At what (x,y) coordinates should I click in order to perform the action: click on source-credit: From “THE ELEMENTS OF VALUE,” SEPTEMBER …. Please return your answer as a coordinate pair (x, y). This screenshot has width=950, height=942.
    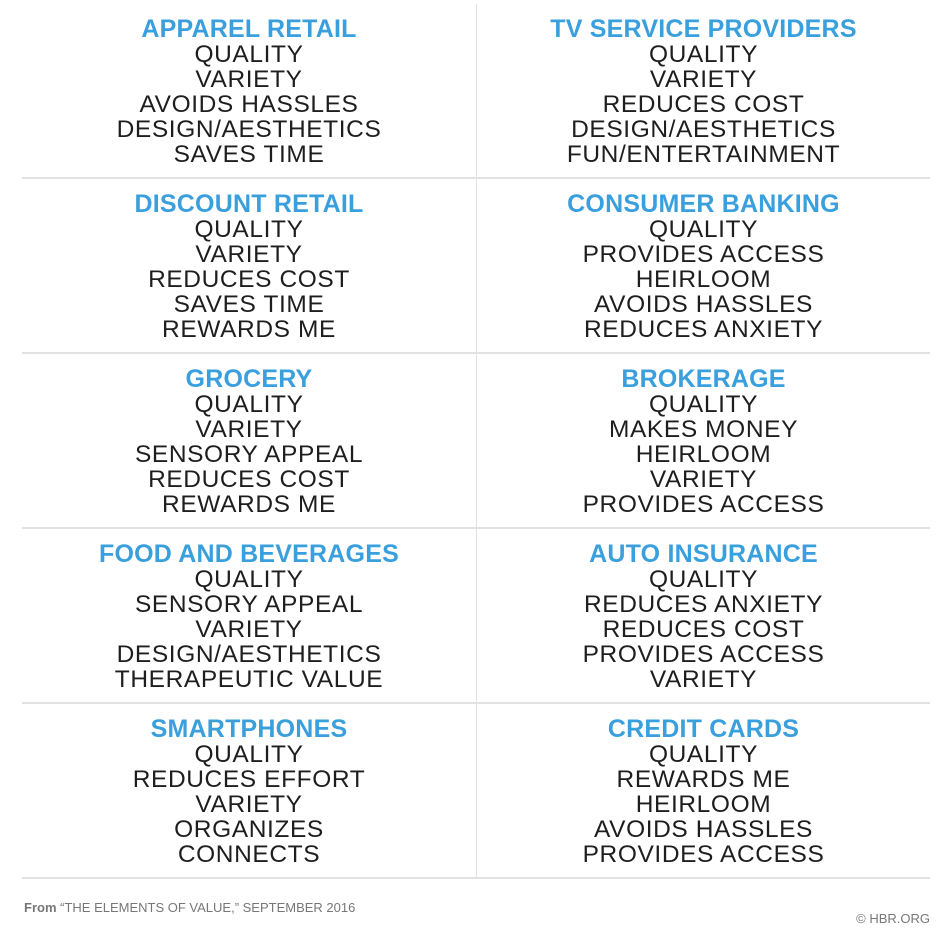
    Looking at the image, I should click on (189, 907).